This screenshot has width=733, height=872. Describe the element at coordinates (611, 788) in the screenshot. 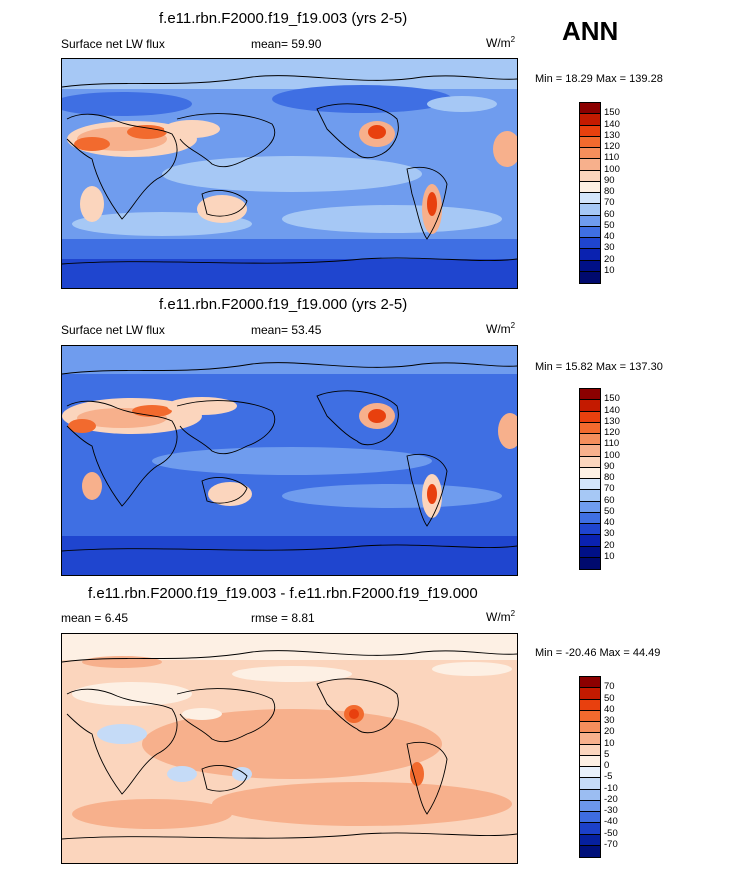

I see `colorbar-tick-label: -10` at that location.